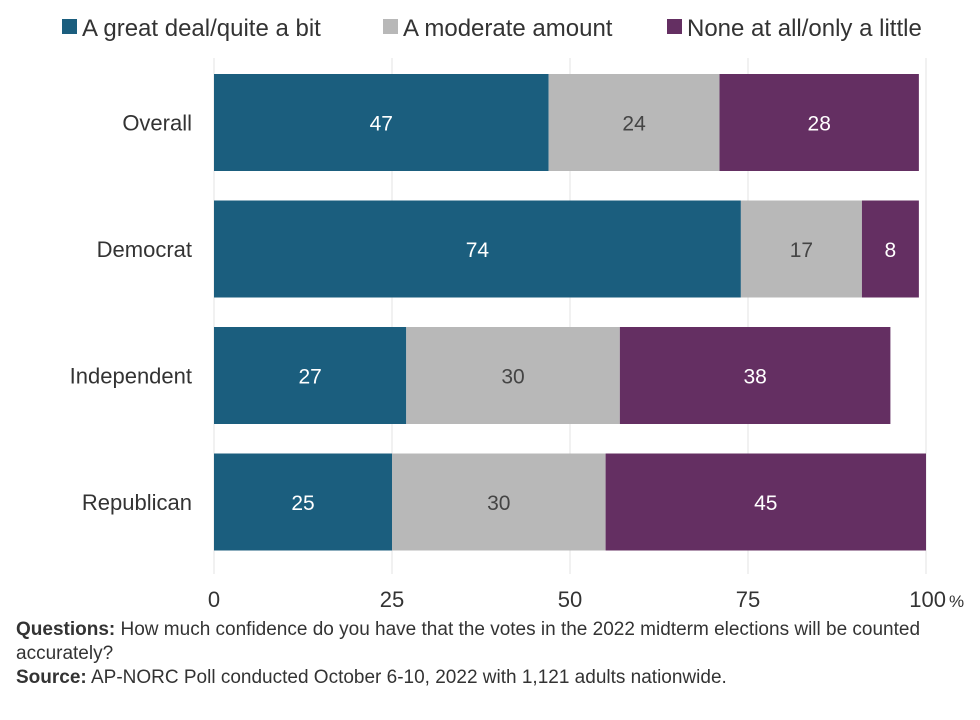  I want to click on tick-label-3: 75, so click(748, 599).